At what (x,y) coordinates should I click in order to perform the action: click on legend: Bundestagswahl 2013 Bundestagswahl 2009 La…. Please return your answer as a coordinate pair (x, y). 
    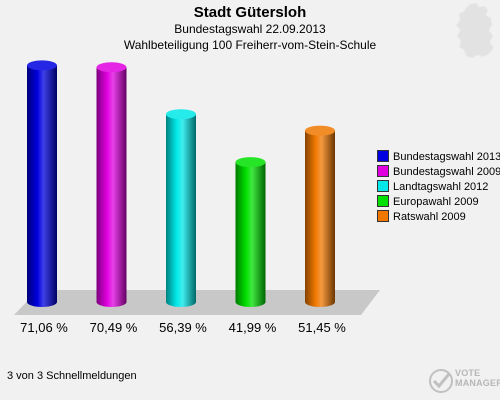
    Looking at the image, I should click on (438, 187).